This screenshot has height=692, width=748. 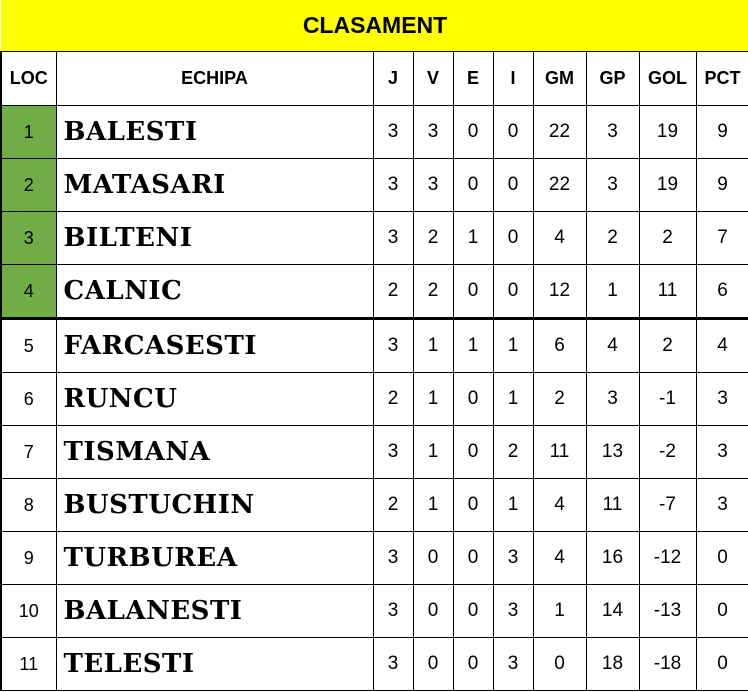 What do you see at coordinates (214, 132) in the screenshot?
I see `team-name-cell: BALESTI` at bounding box center [214, 132].